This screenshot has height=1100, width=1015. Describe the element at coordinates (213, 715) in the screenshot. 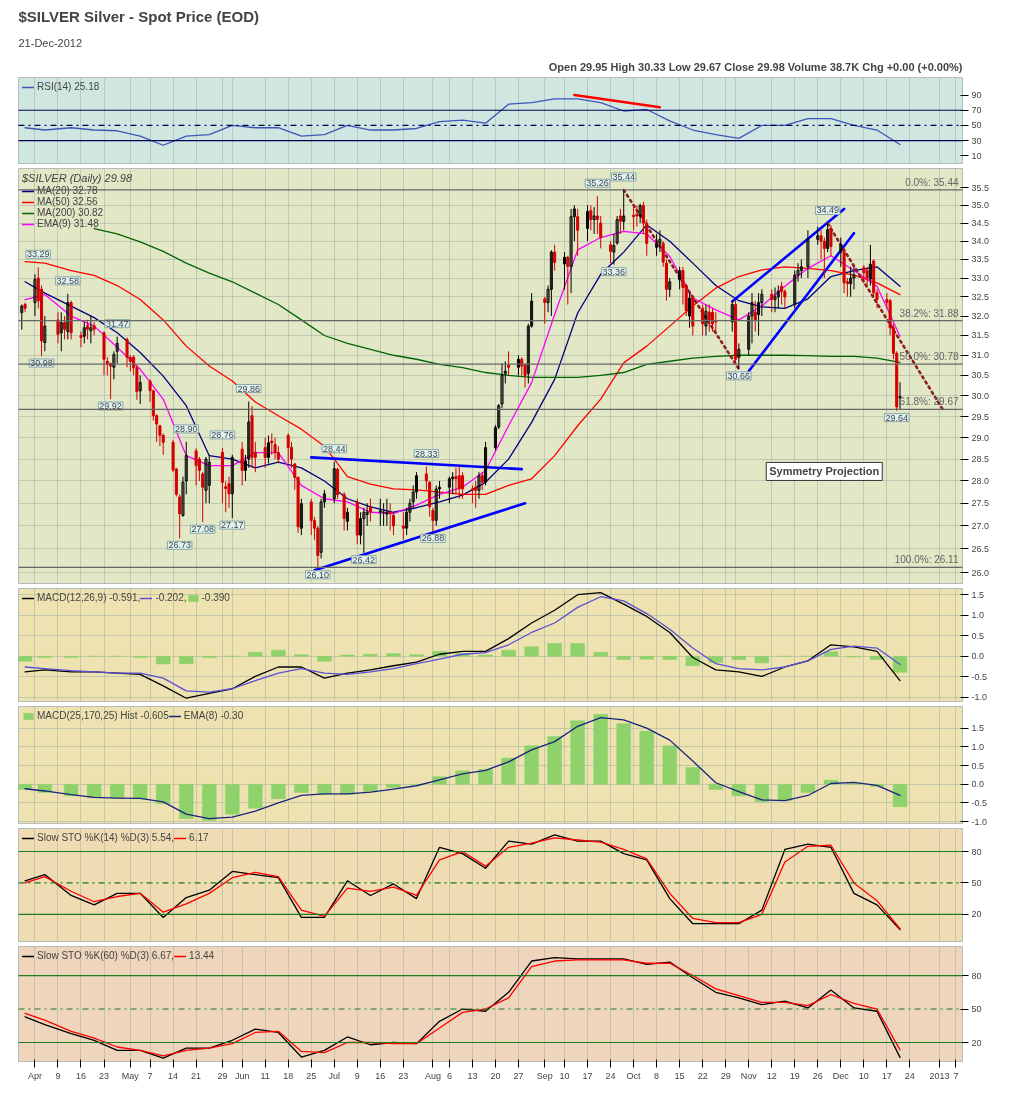

I see `legend-label: EMA(8) -0.30` at that location.